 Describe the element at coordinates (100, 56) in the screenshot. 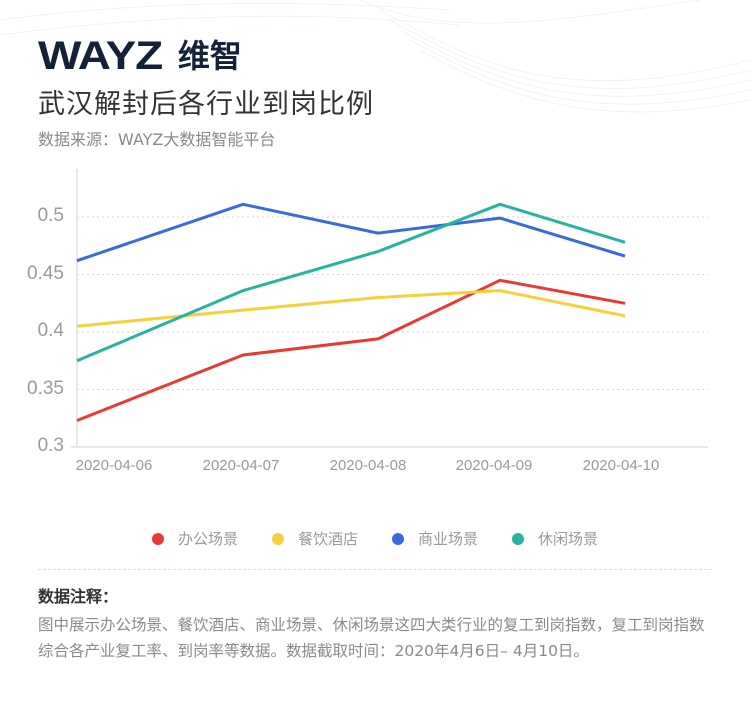

I see `logo-english: WAYZ` at that location.